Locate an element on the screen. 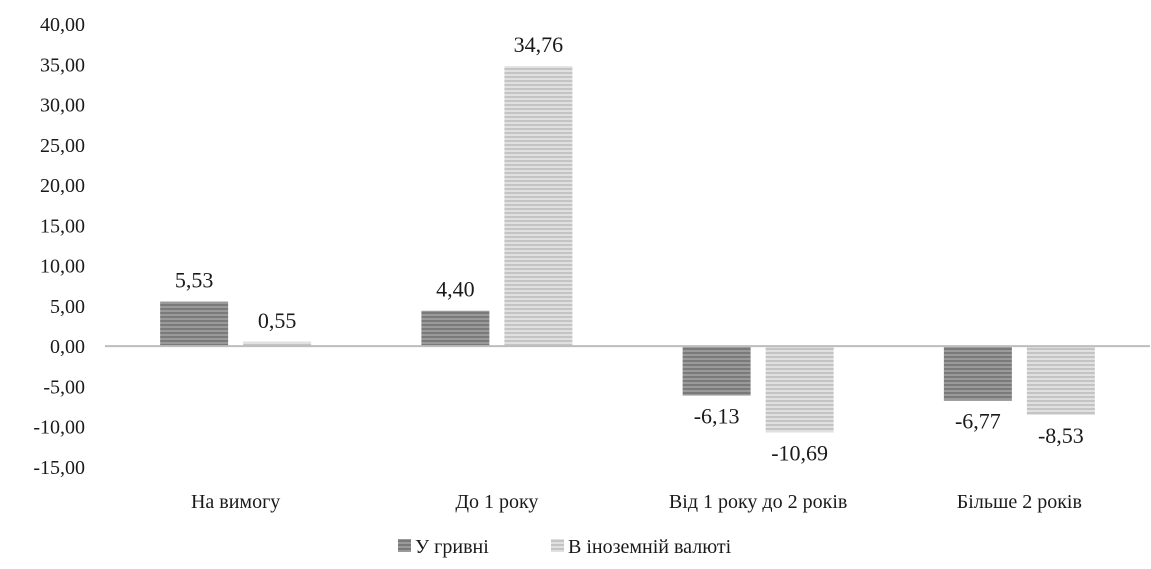 The image size is (1151, 569). y-tick-label: 25,00 is located at coordinates (62, 146).